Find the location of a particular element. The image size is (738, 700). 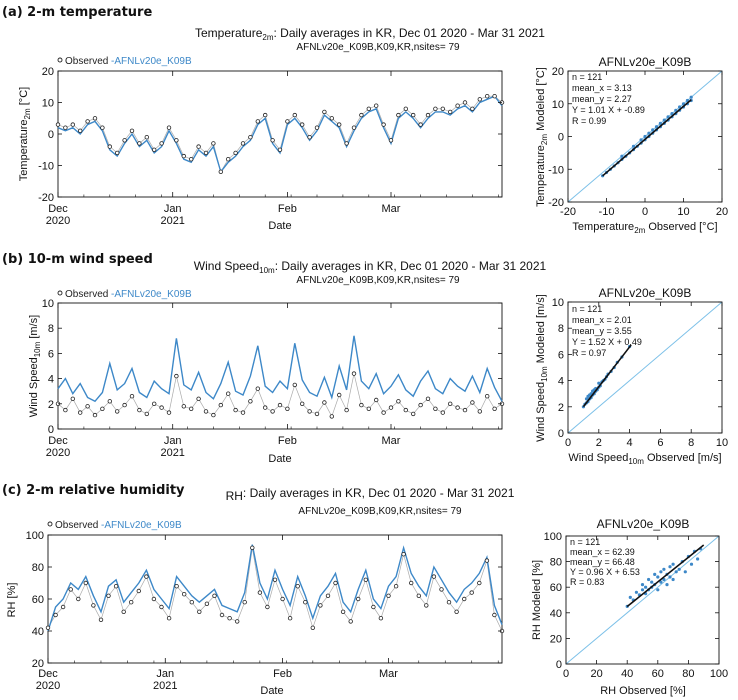

scatter-y-tick-label: 2 is located at coordinates (561, 408).